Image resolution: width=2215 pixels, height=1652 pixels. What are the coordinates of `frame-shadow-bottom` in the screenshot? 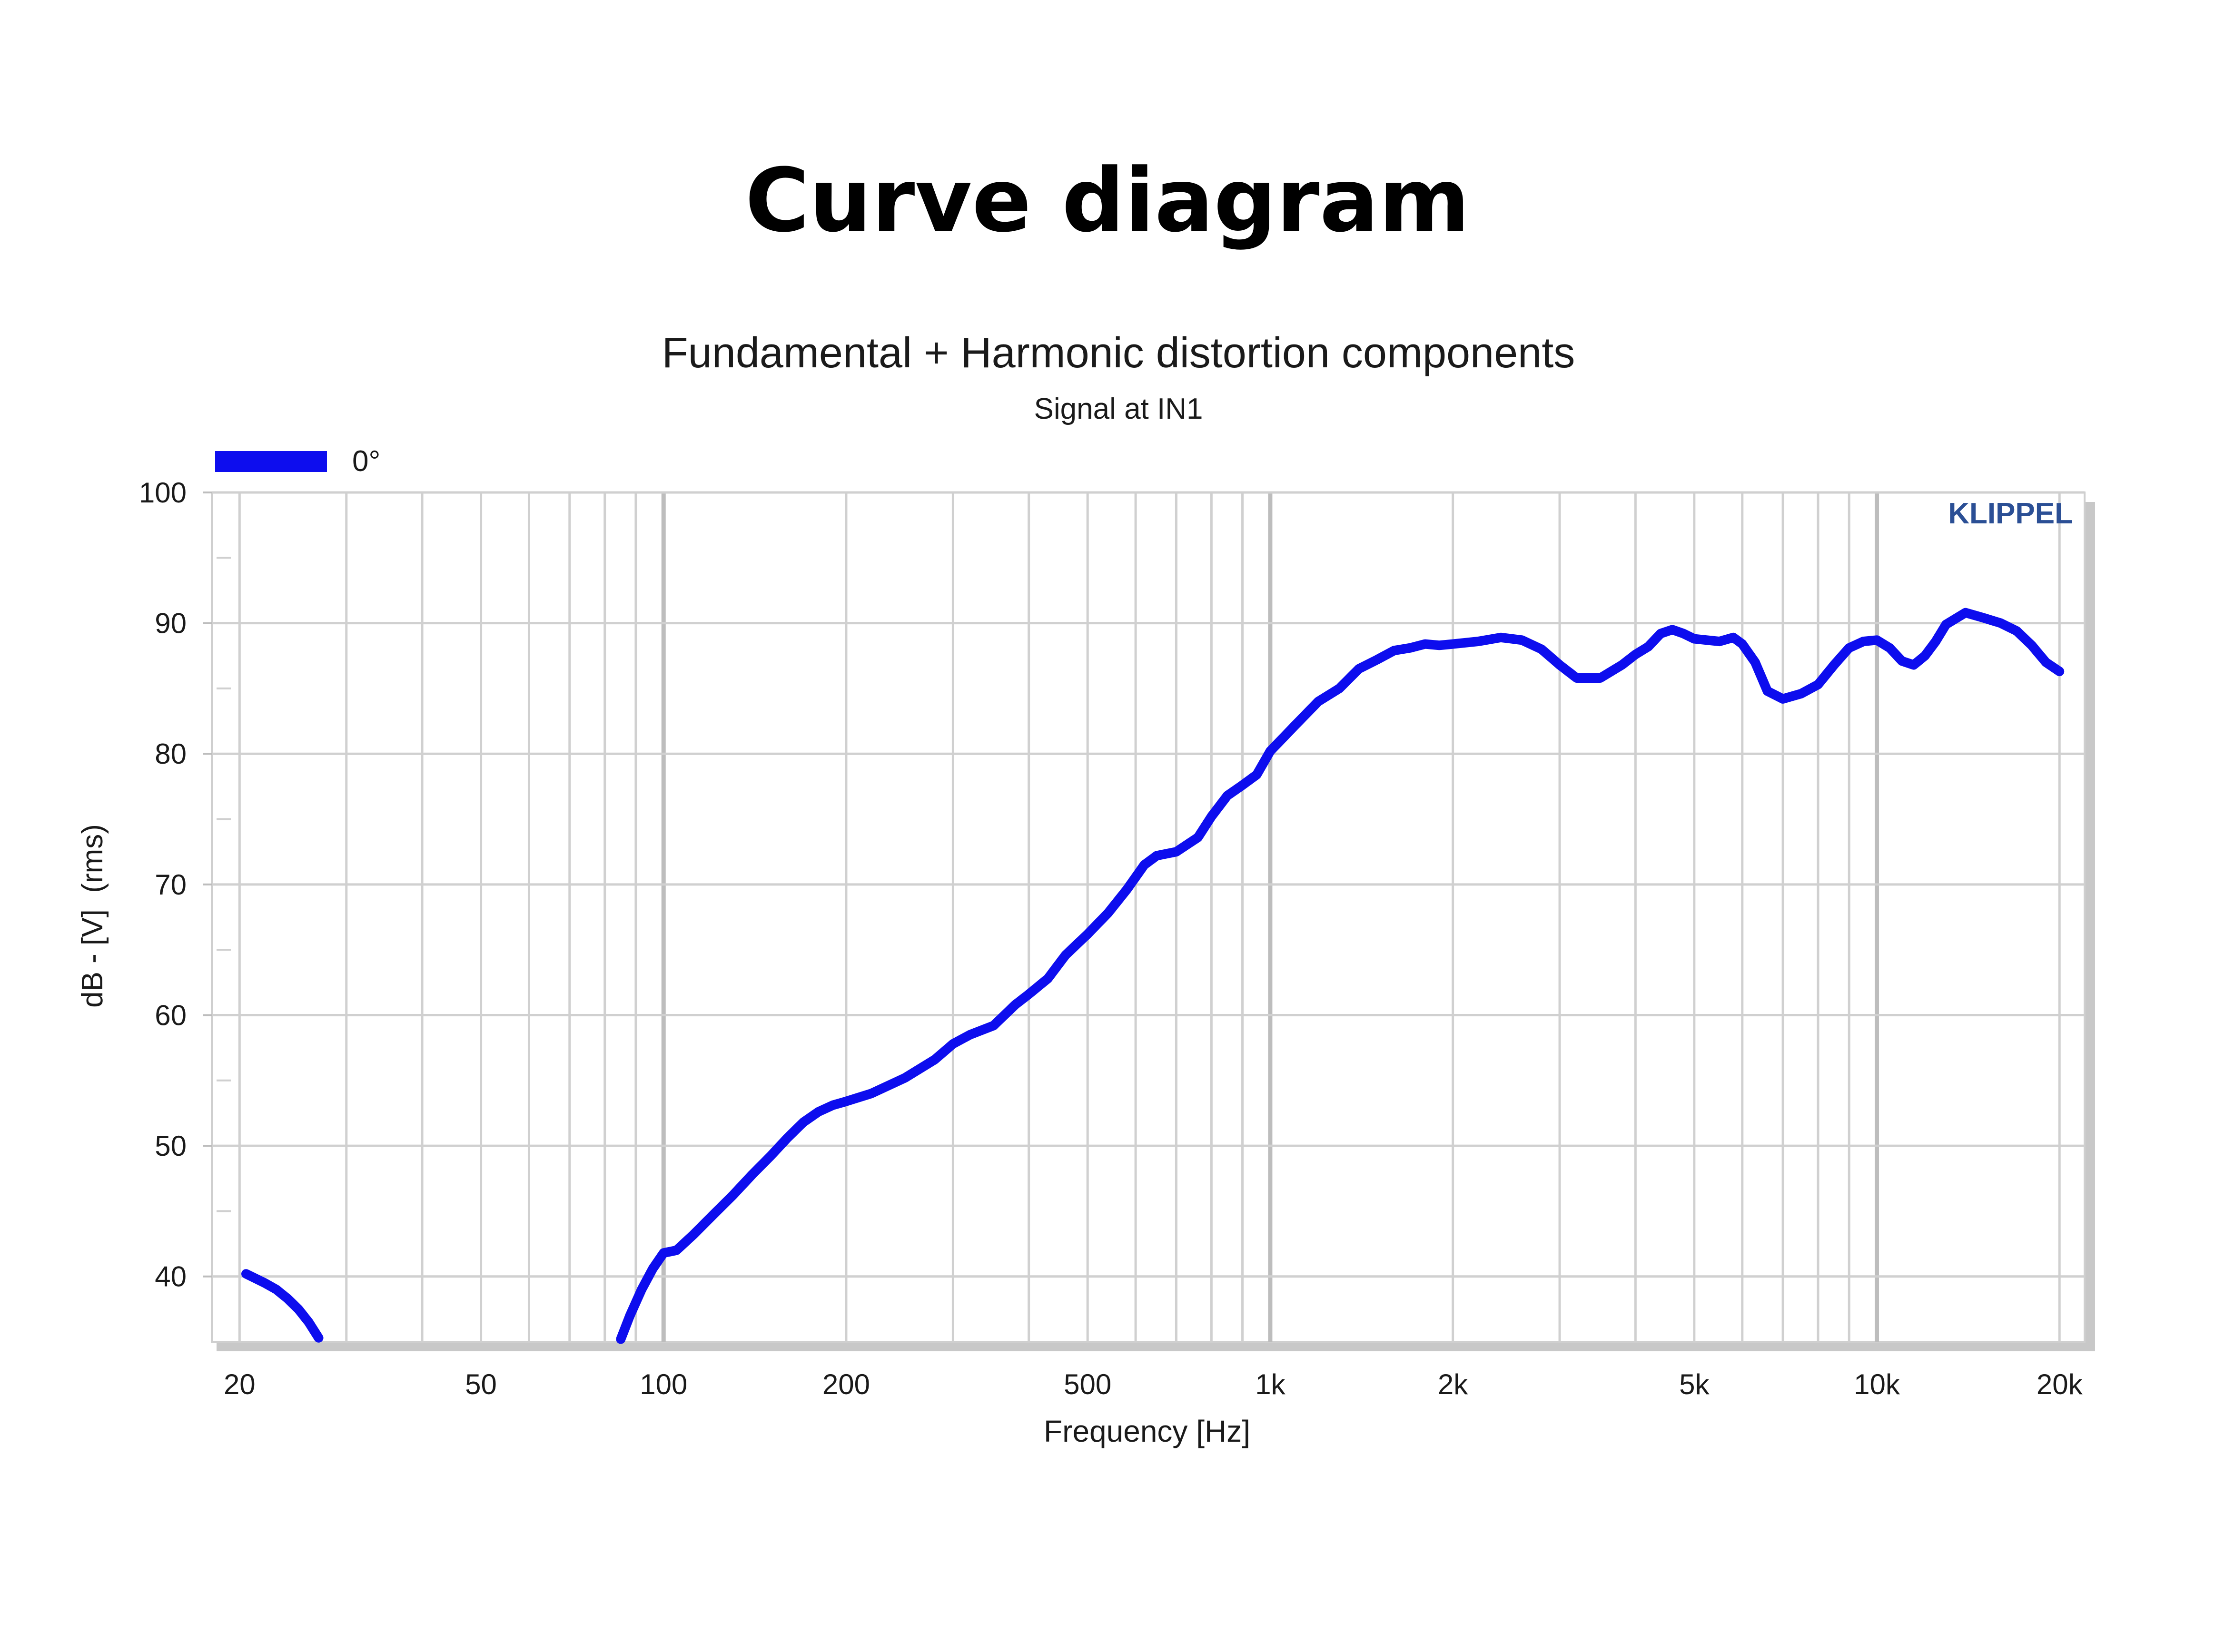 It's located at (1156, 1347).